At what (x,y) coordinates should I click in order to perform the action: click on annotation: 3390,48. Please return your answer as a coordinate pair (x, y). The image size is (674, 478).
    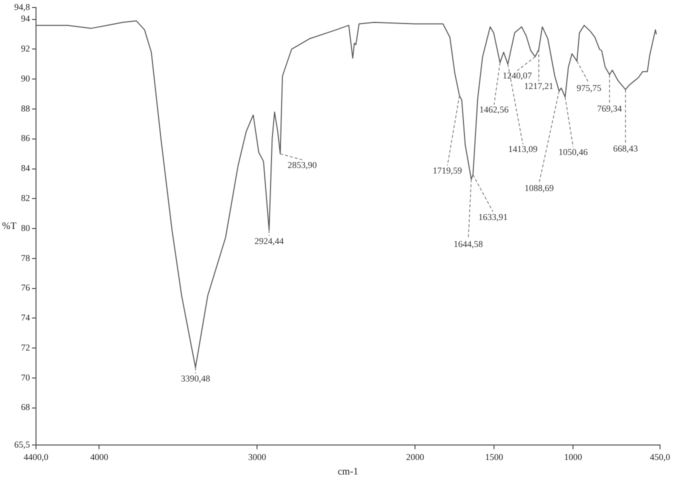
    Looking at the image, I should click on (195, 379).